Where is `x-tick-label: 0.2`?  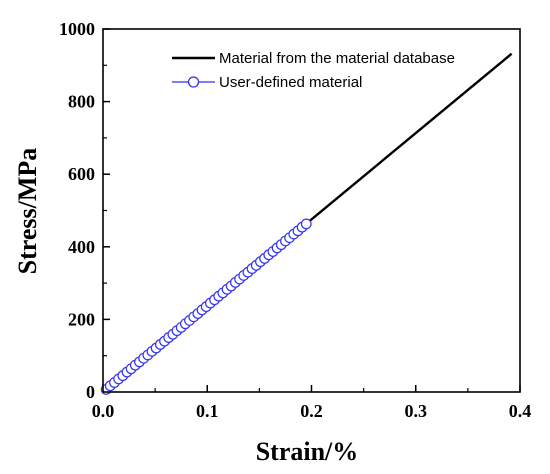
x-tick-label: 0.2 is located at coordinates (311, 411).